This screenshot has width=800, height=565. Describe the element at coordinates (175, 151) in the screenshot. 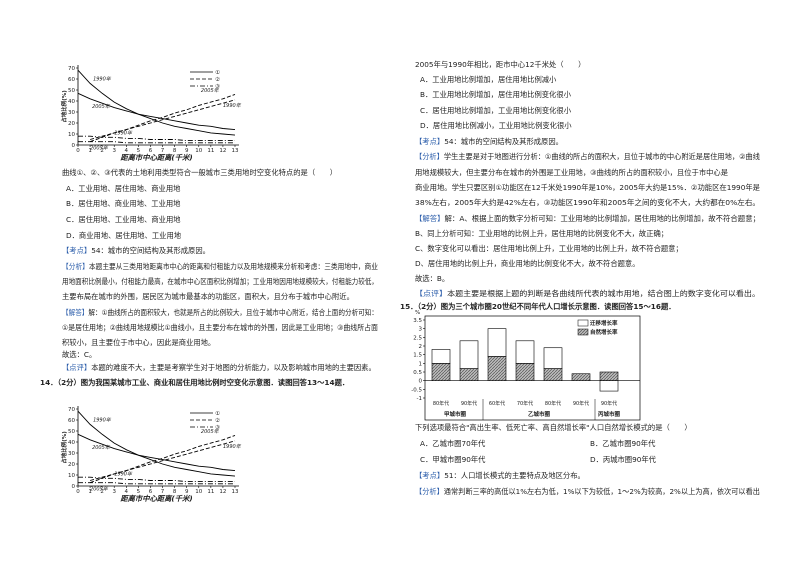

I see `x-tick-label: 8` at that location.